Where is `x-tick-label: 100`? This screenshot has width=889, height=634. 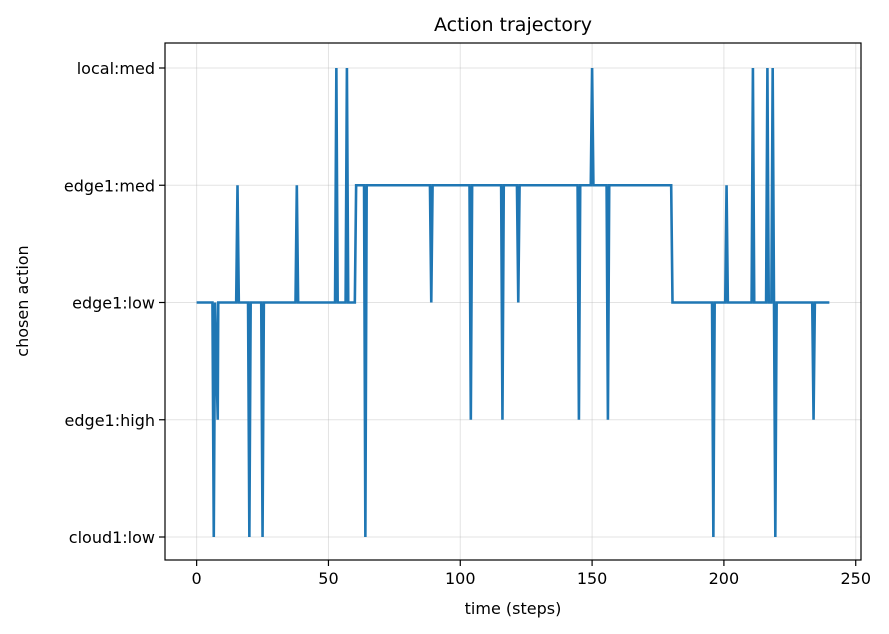 x-tick-label: 100 is located at coordinates (460, 578).